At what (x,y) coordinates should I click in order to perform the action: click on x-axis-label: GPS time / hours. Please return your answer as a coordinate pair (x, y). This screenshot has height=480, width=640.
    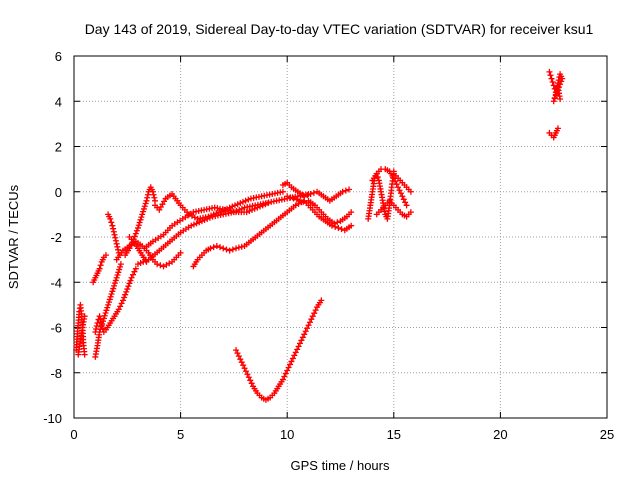
    Looking at the image, I should click on (340, 465).